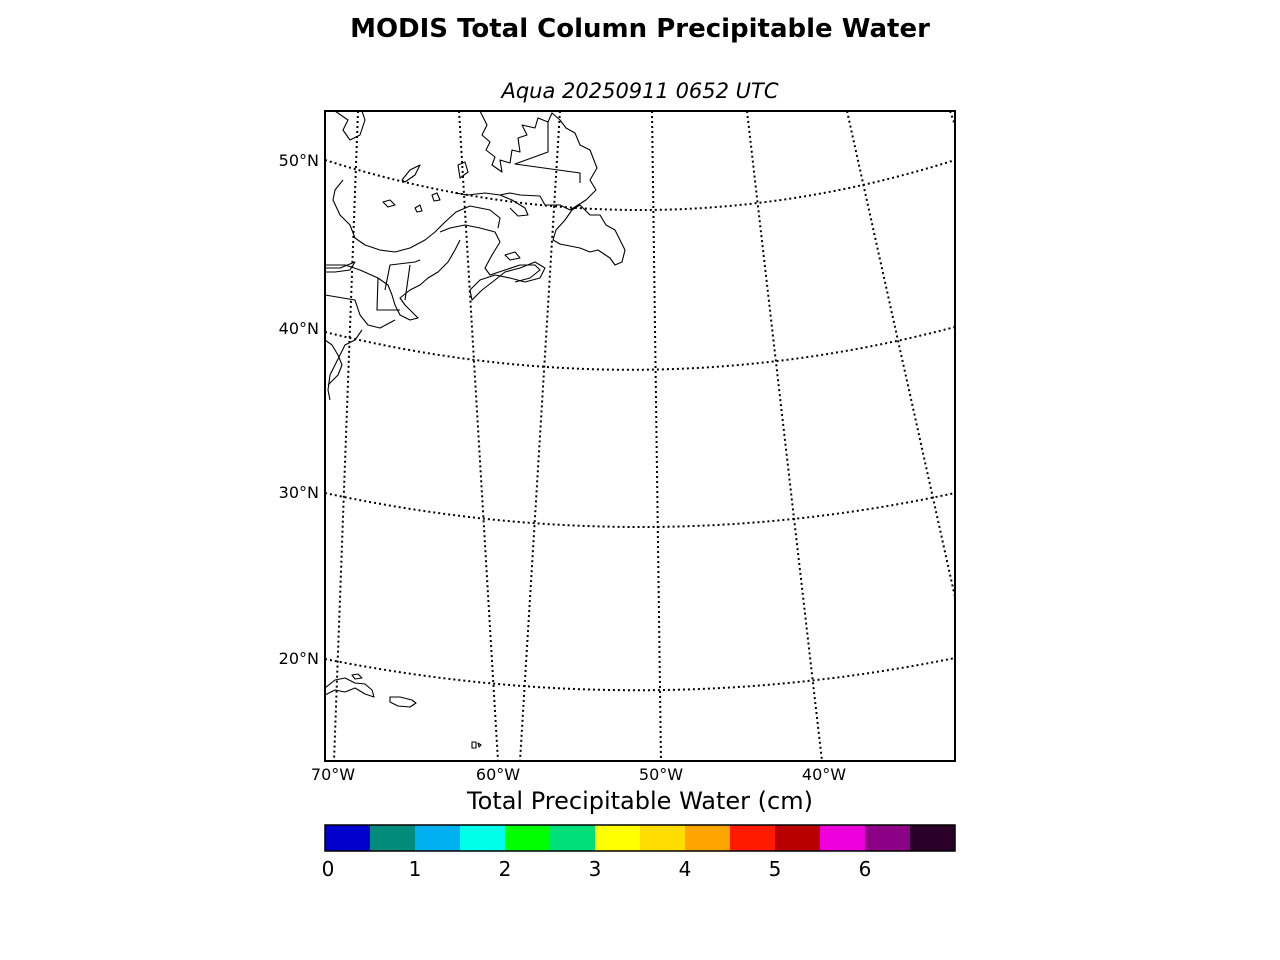 This screenshot has height=960, width=1280. Describe the element at coordinates (490, 253) in the screenshot. I see `new-brunswick` at that location.